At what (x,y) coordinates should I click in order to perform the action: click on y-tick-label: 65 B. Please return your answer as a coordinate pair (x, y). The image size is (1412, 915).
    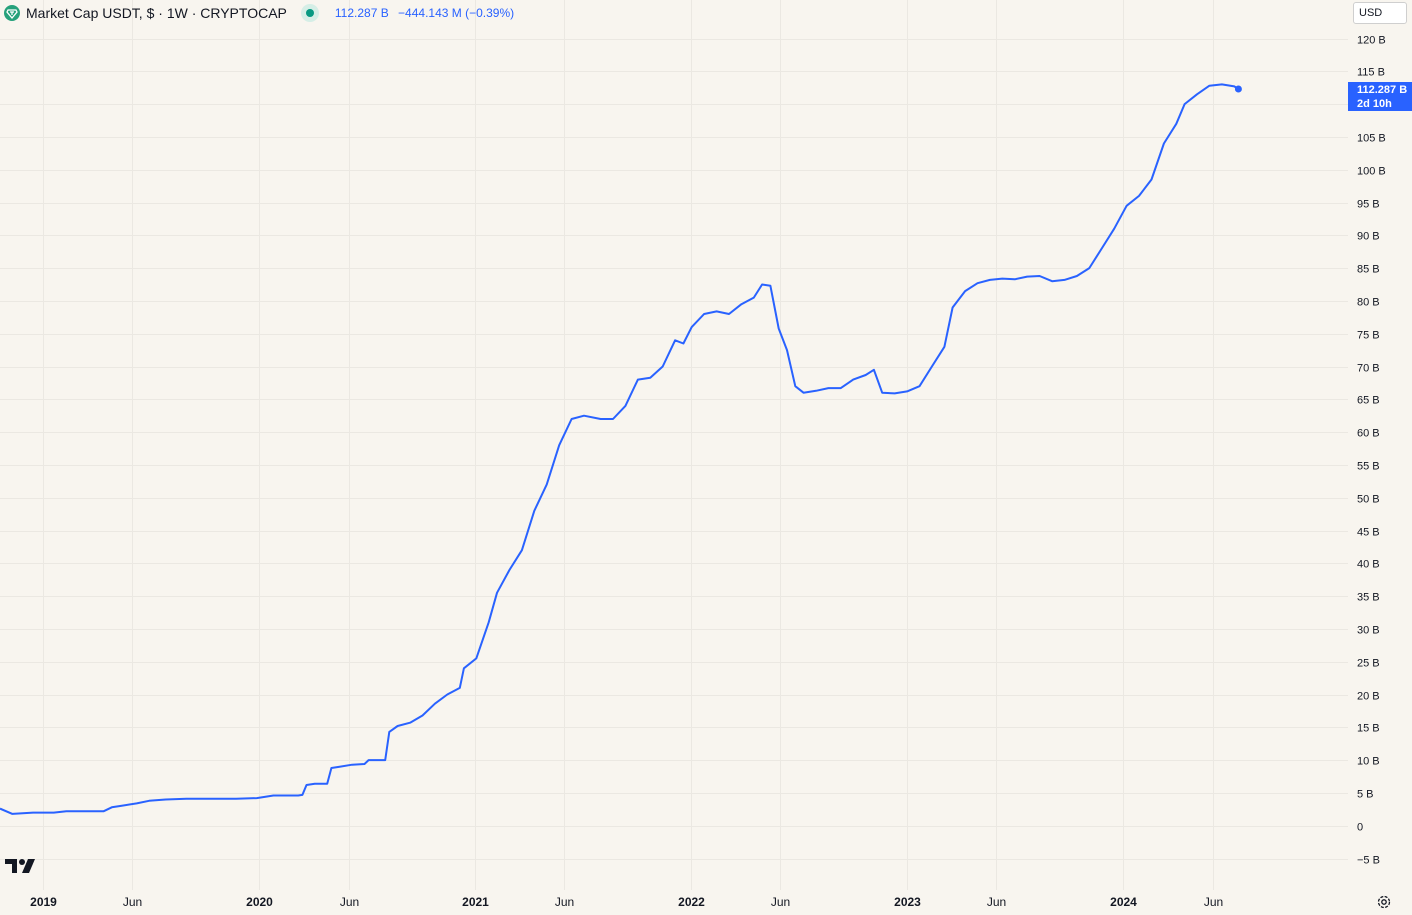
    Looking at the image, I should click on (1368, 401).